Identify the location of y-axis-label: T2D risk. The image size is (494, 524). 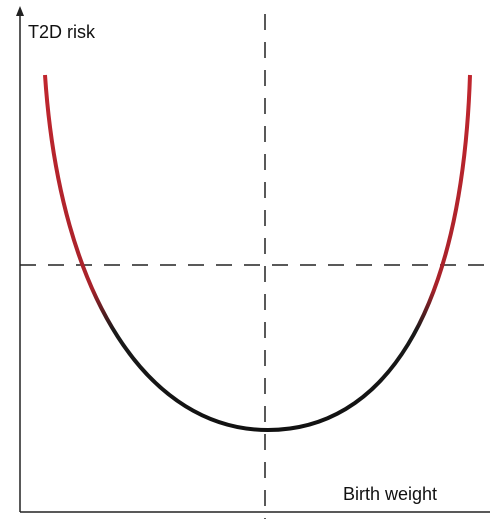
(62, 32).